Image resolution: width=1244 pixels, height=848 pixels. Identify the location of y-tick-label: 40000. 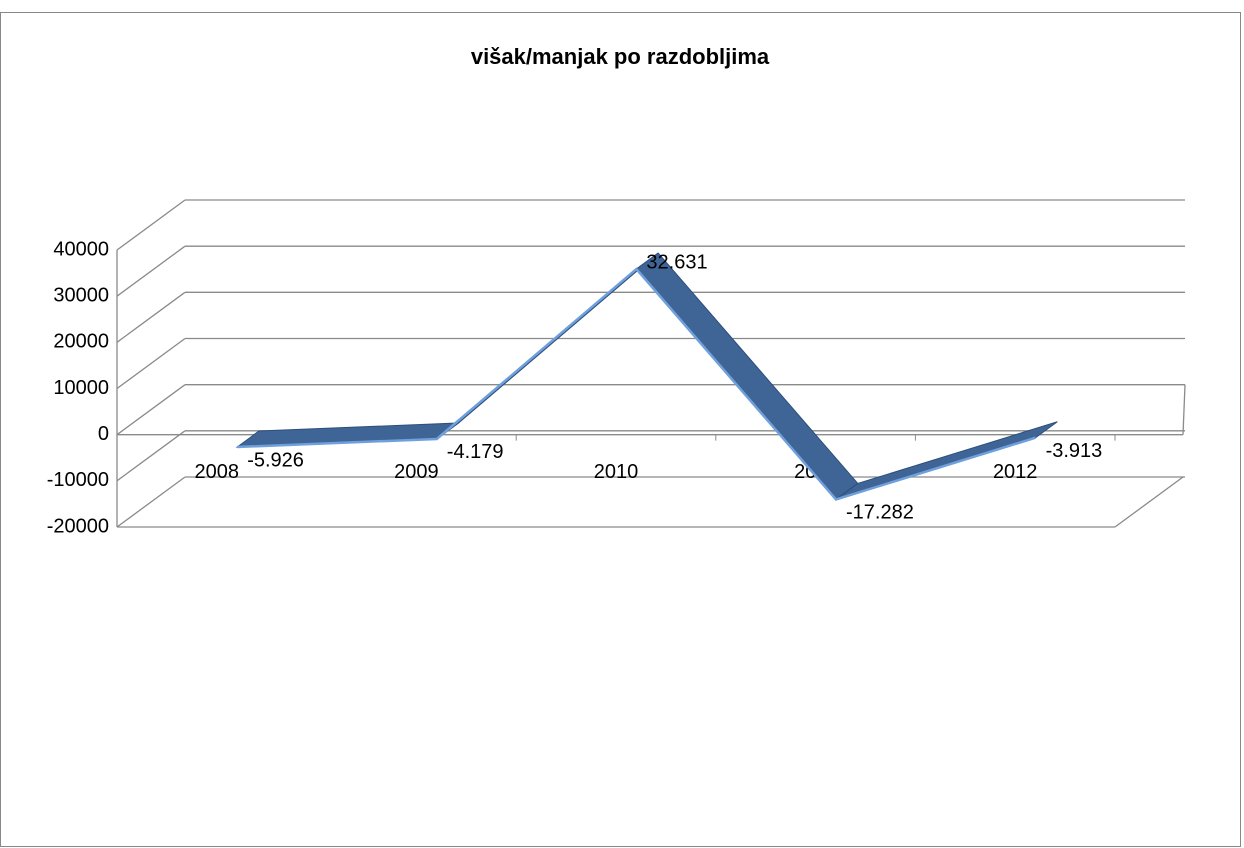
(81, 249).